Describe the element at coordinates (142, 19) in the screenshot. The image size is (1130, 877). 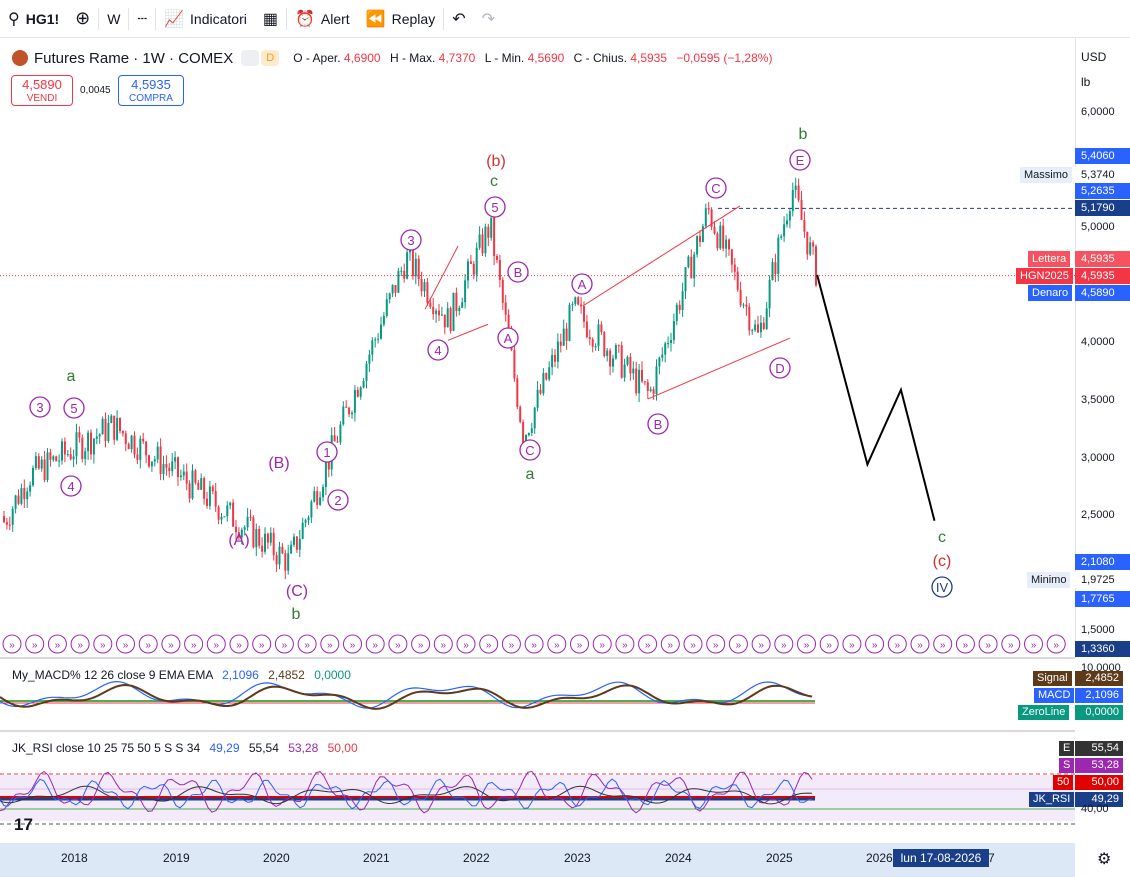
I see `chart-type-button: ┄` at that location.